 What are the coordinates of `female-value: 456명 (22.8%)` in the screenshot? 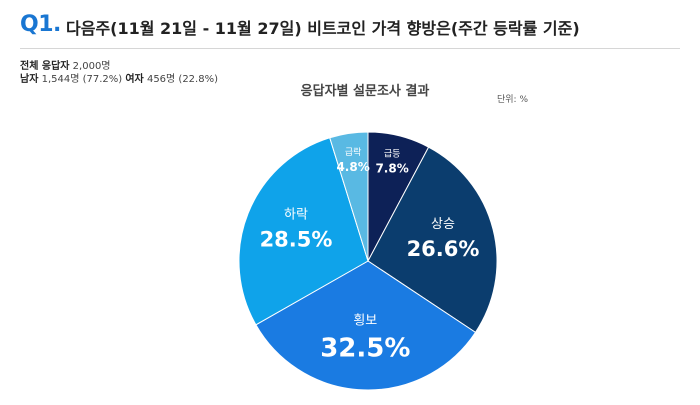 It's located at (182, 79).